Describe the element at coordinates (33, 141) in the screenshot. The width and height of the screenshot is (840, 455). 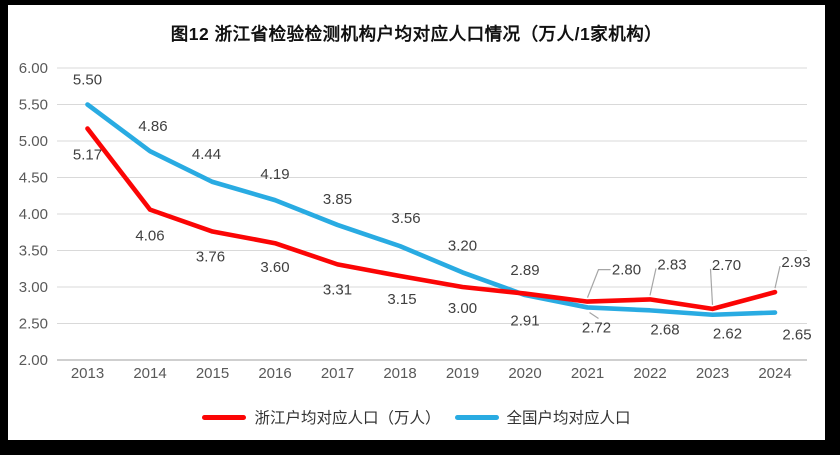
I see `y-tick-label: 5.00` at that location.